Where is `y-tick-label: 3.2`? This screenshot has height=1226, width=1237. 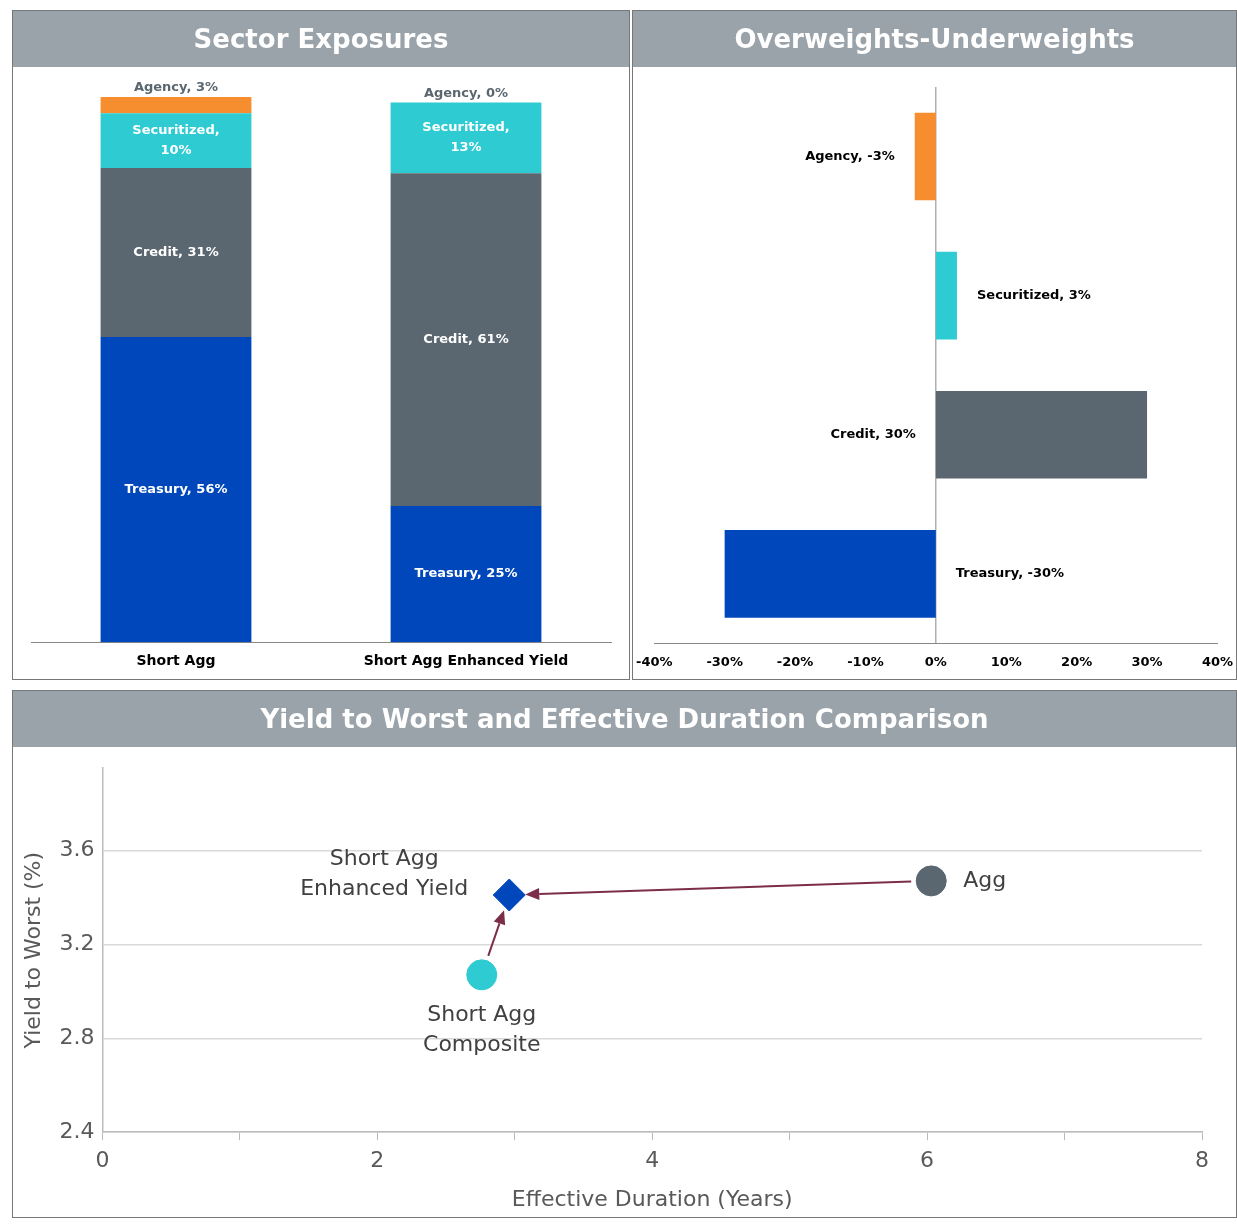
y-tick-label: 3.2 is located at coordinates (77, 943).